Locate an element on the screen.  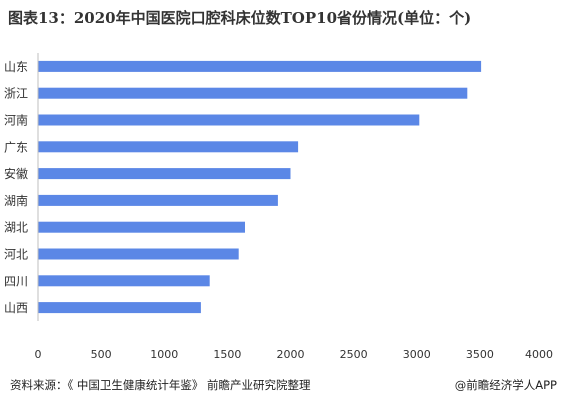
x-tick-label: 2500 is located at coordinates (354, 354).